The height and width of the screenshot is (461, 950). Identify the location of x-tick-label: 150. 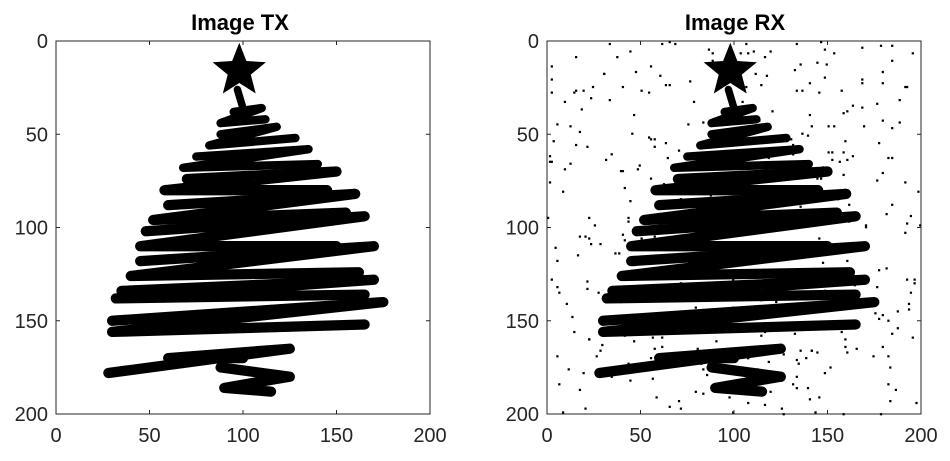
(827, 436).